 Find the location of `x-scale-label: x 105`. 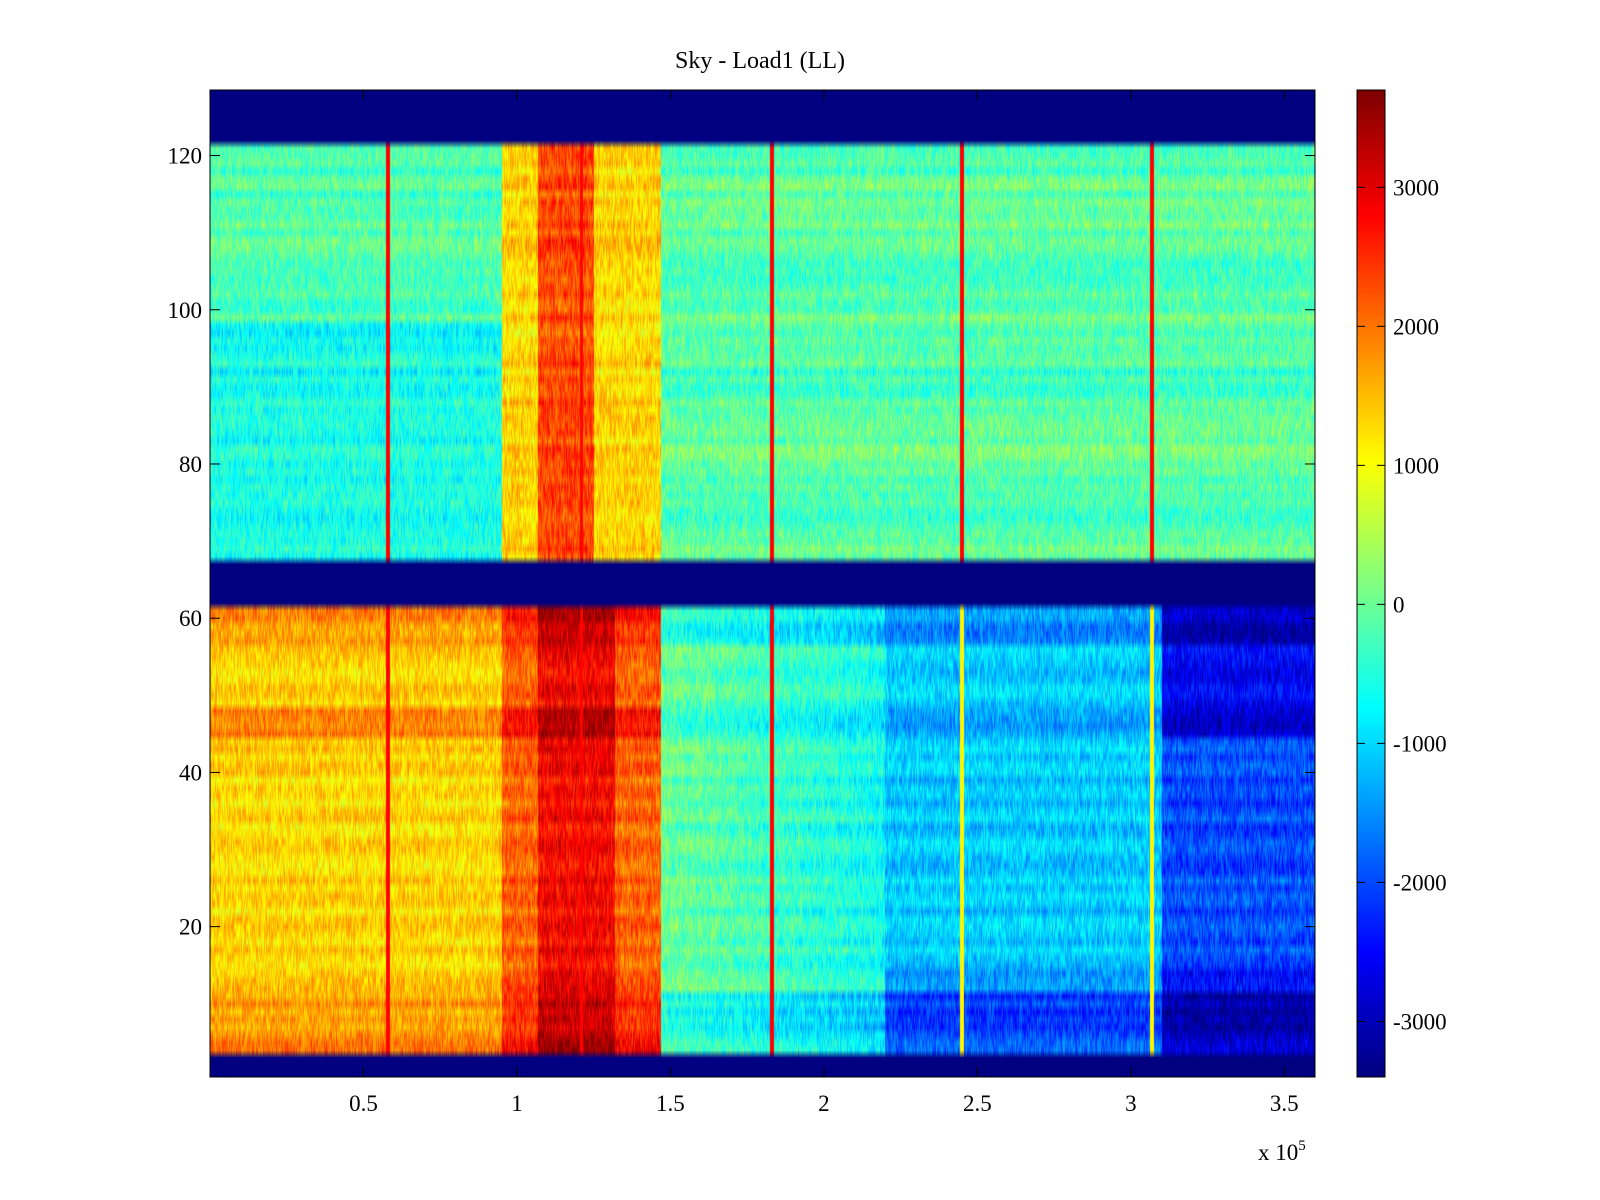

x-scale-label: x 105 is located at coordinates (1282, 1151).